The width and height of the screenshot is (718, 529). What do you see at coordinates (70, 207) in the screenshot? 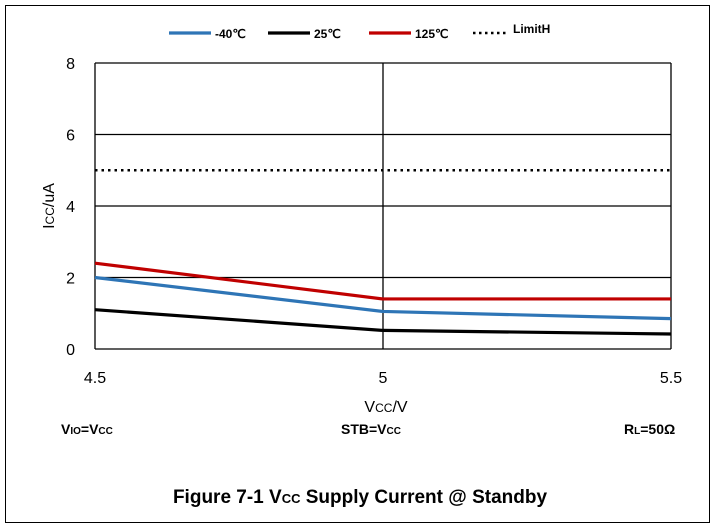
I see `y-tick-label: 4` at bounding box center [70, 207].